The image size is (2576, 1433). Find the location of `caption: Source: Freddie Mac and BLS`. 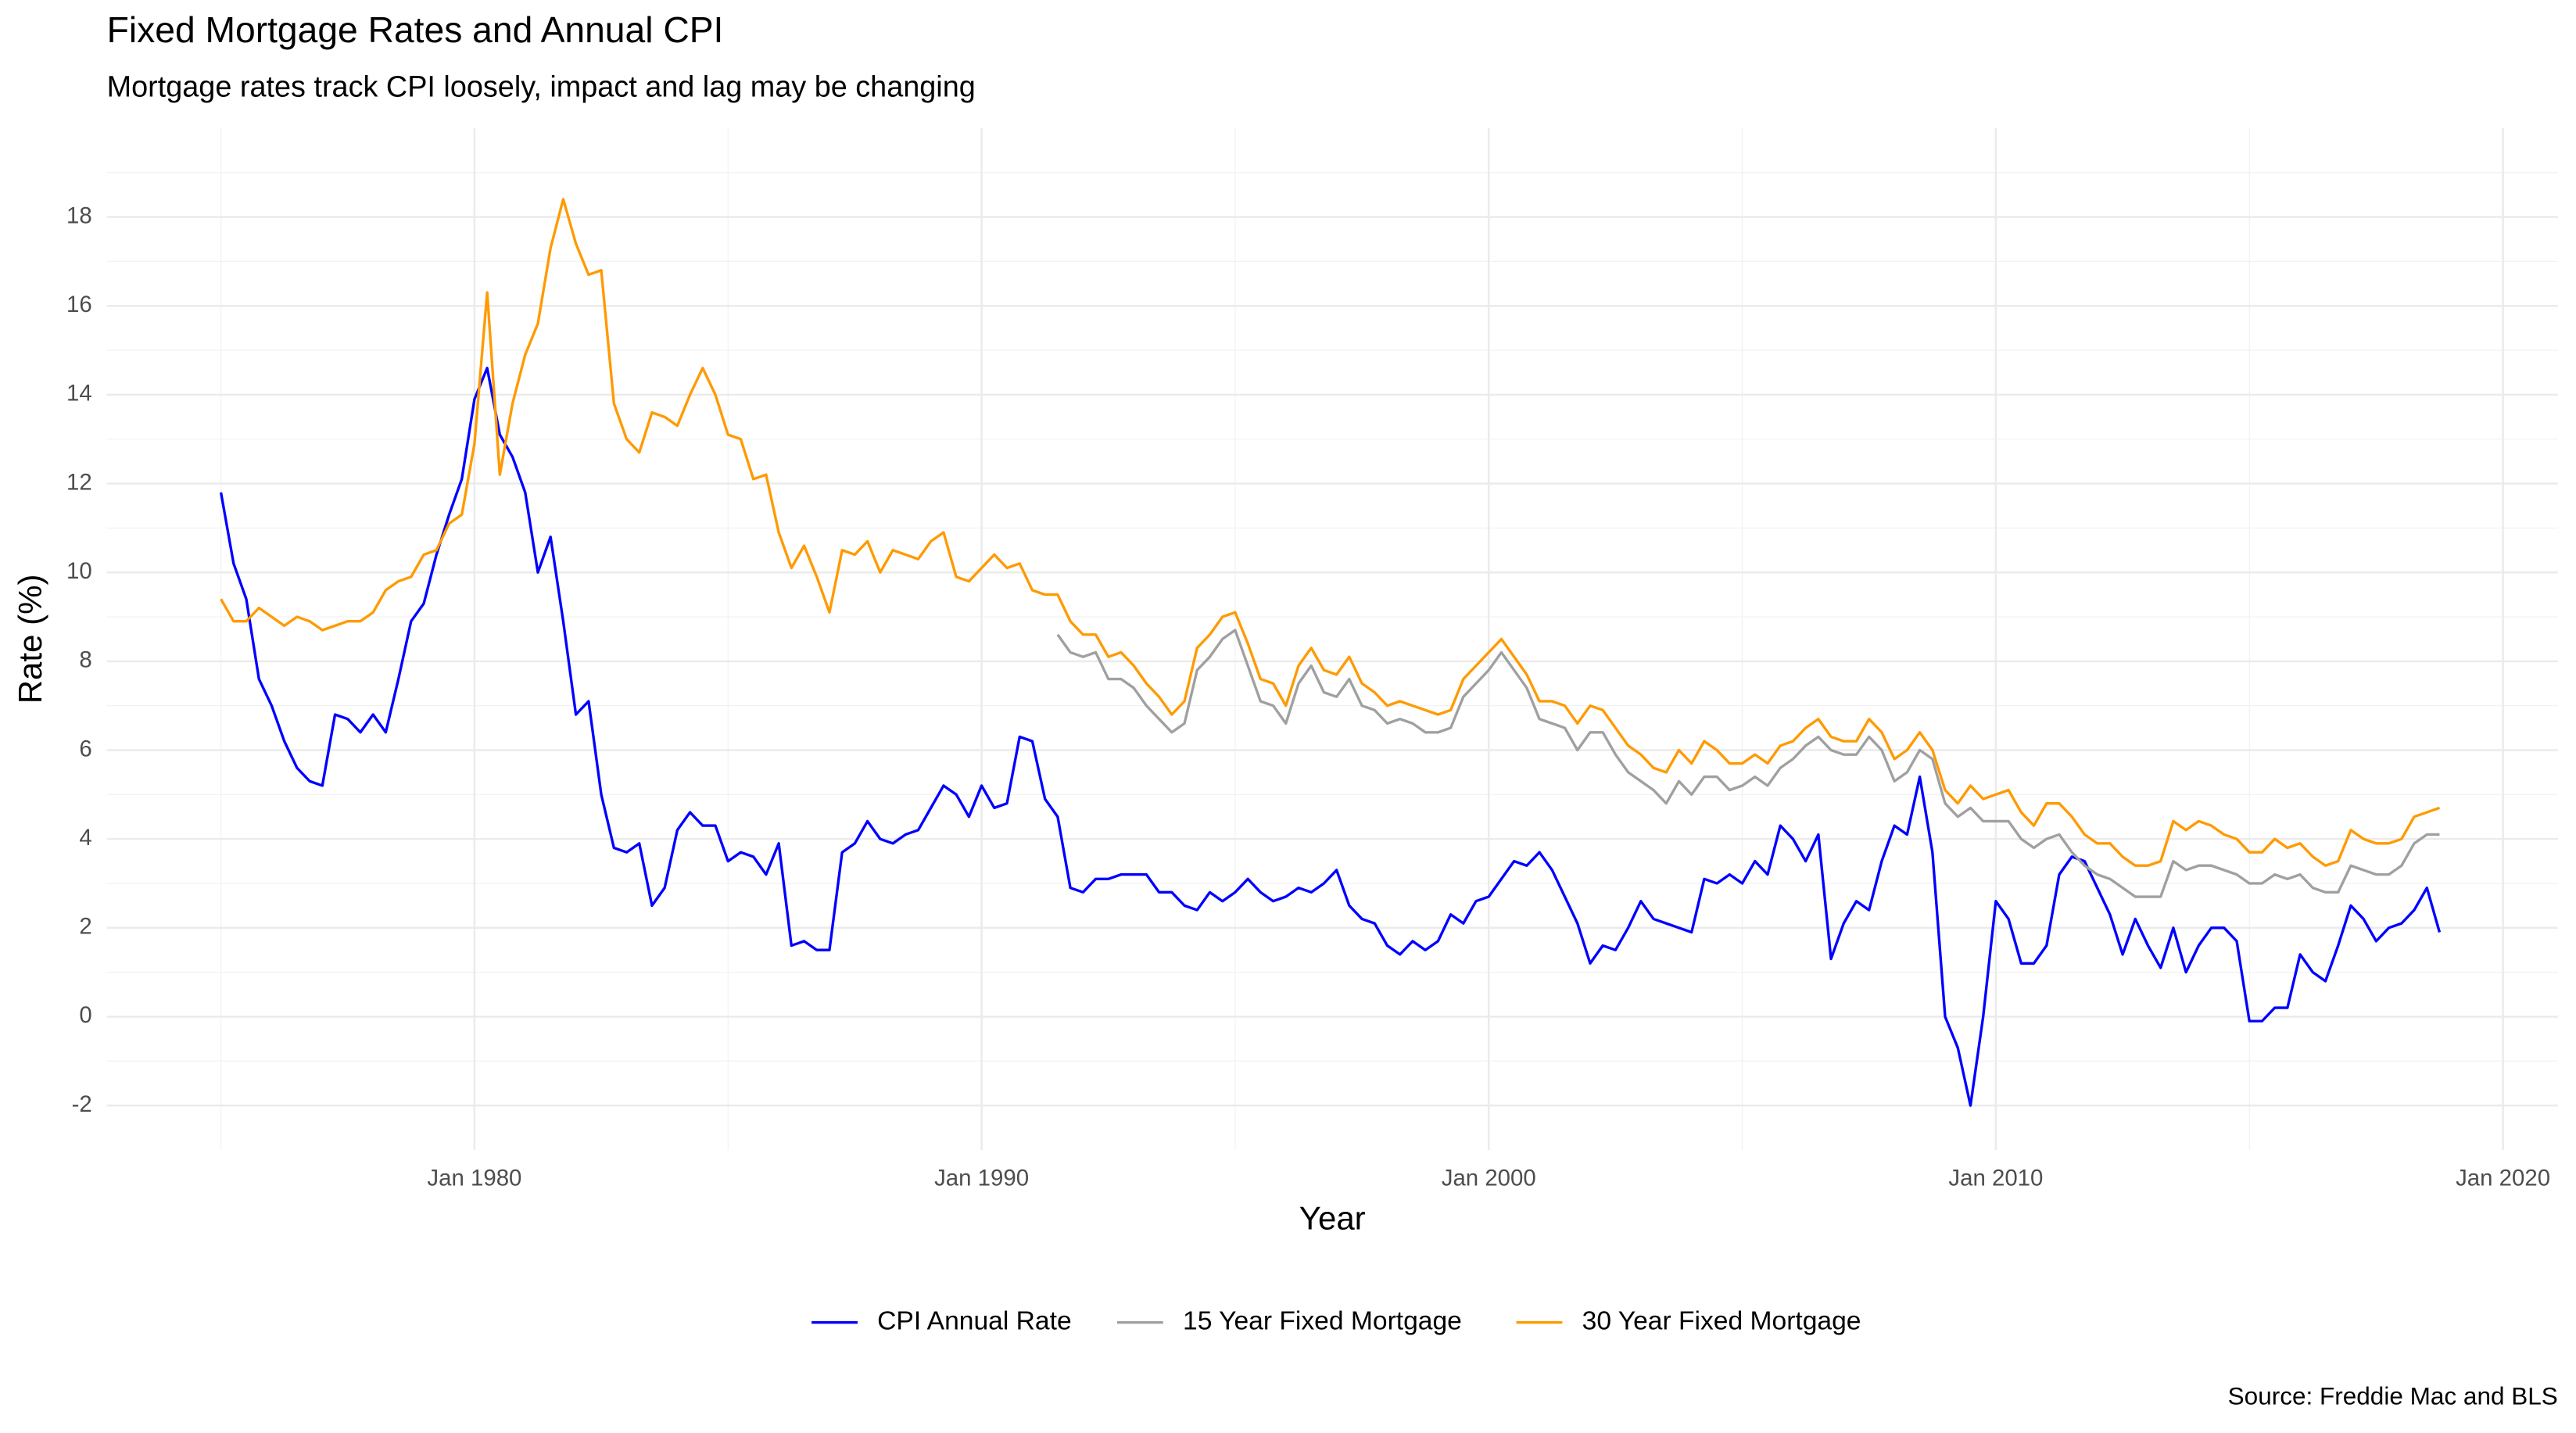

caption: Source: Freddie Mac and BLS is located at coordinates (2393, 1396).